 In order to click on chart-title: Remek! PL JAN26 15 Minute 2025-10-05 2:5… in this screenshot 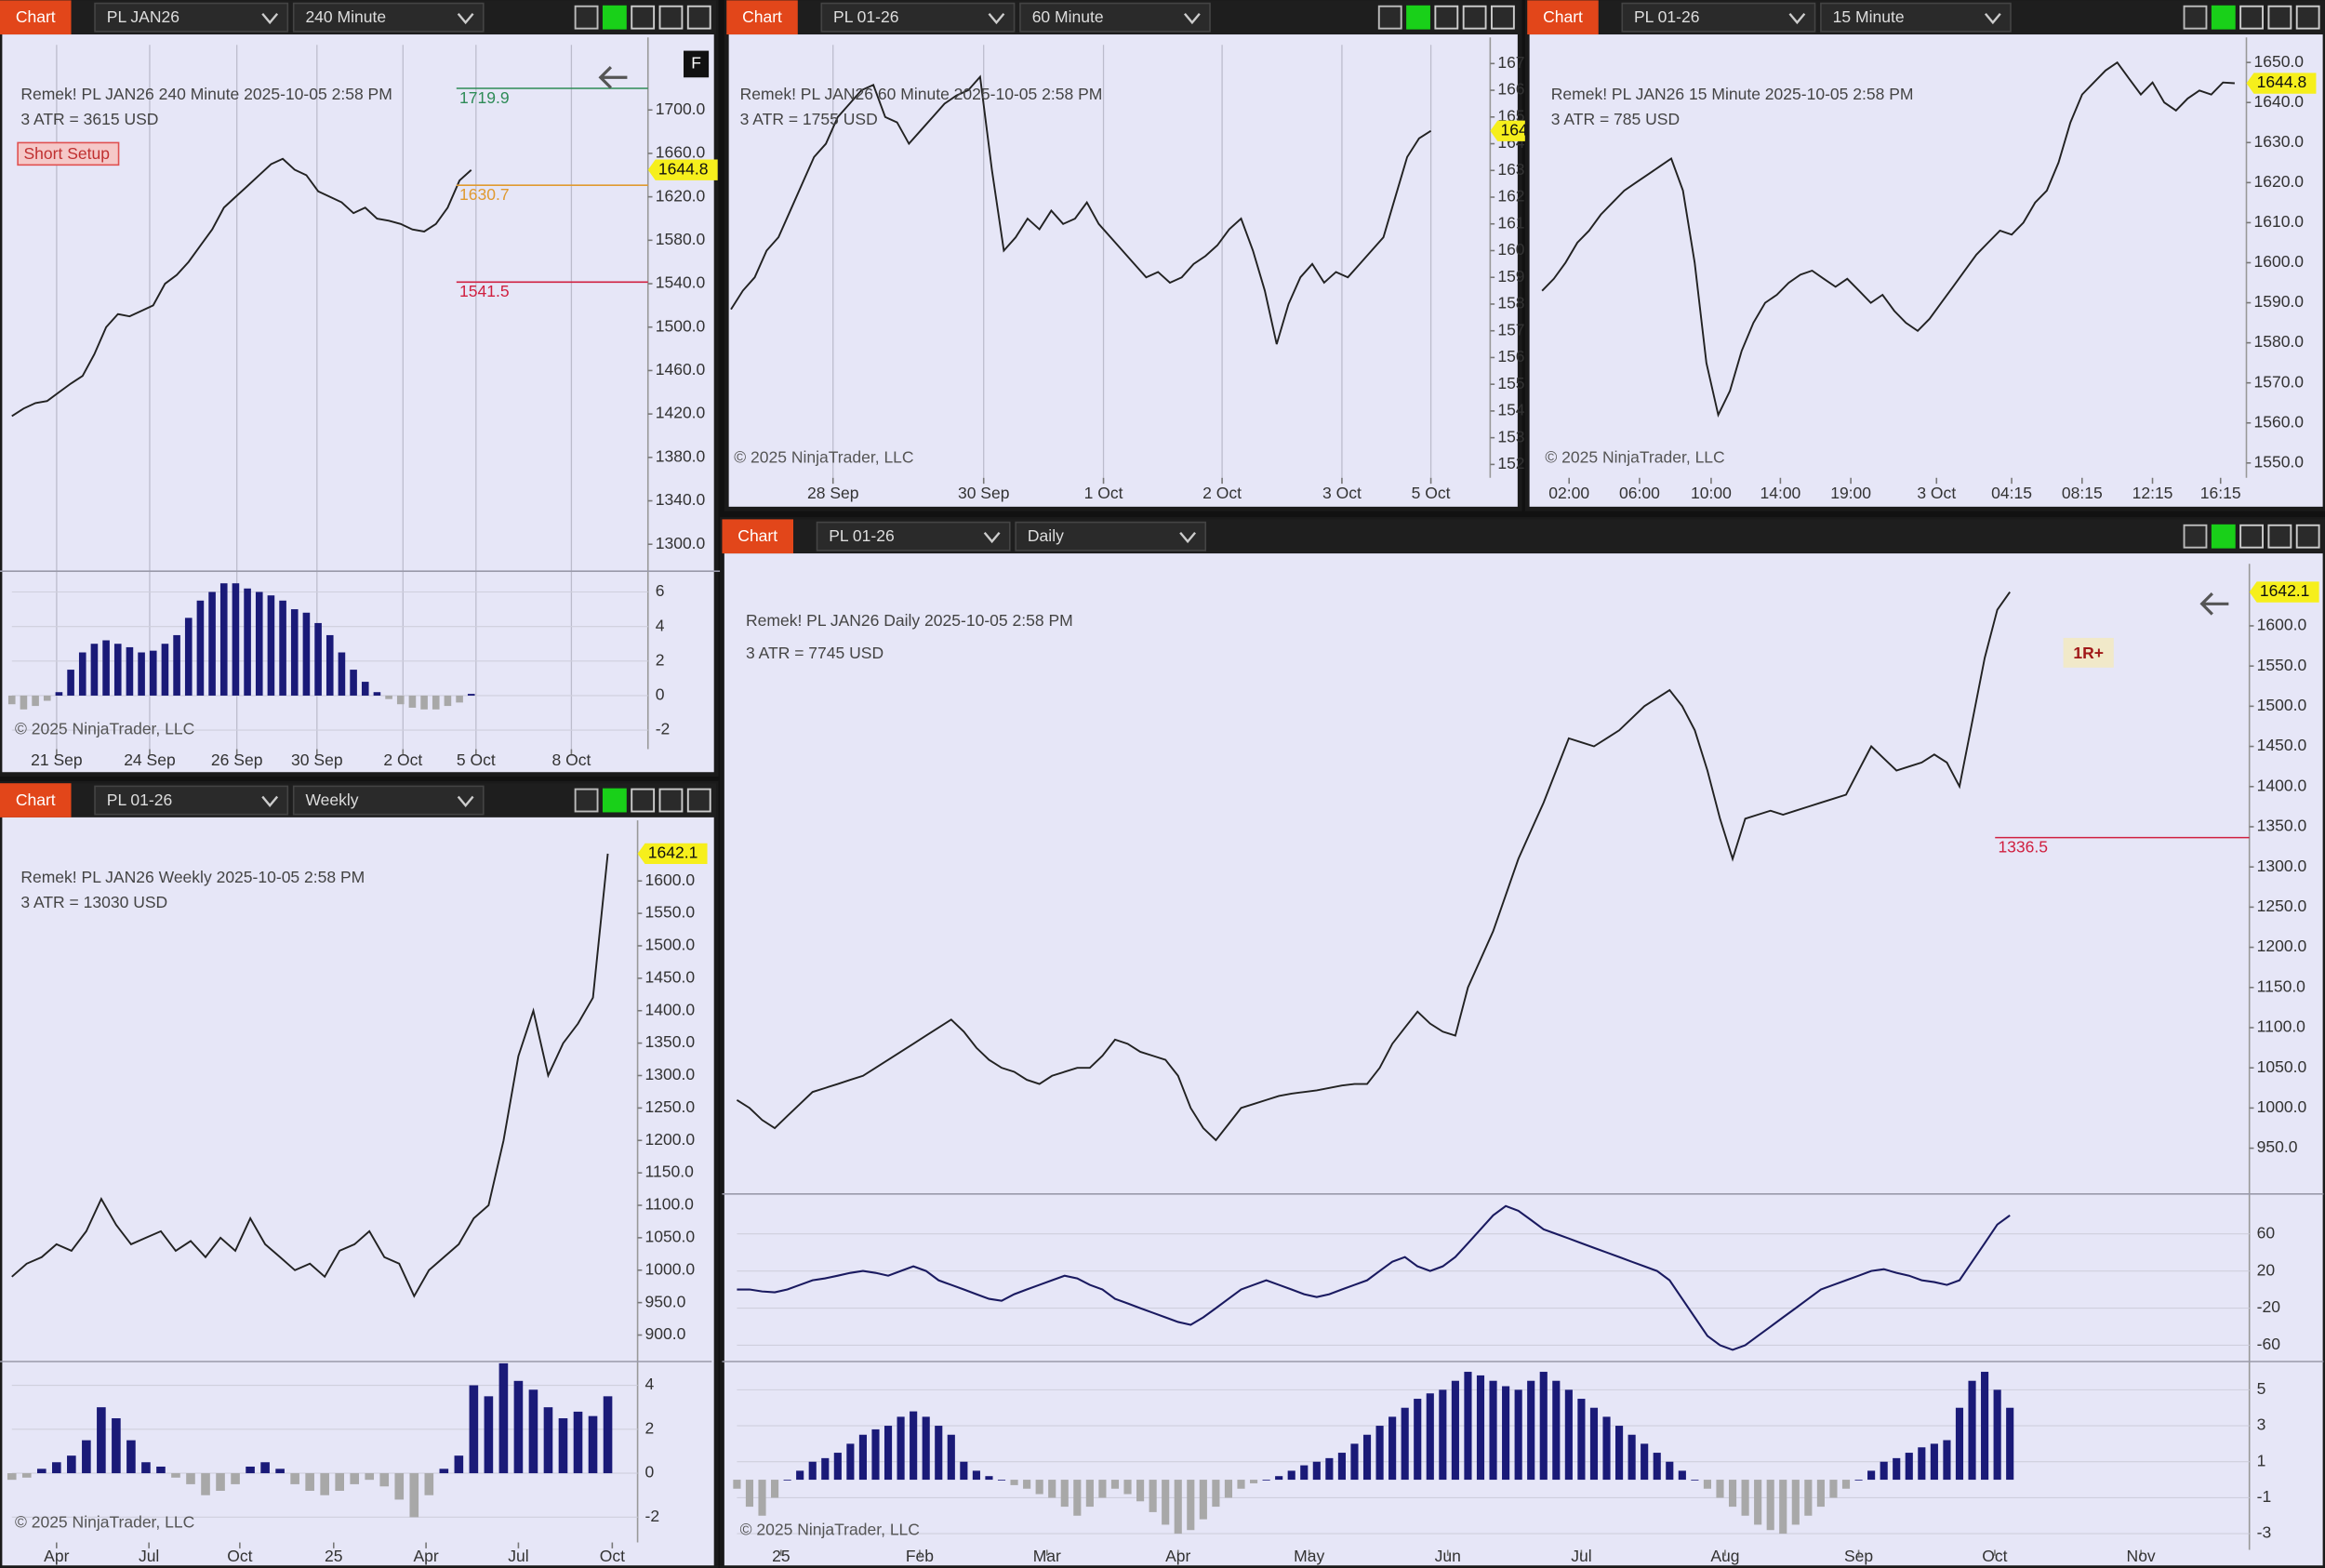, I will do `click(1732, 94)`.